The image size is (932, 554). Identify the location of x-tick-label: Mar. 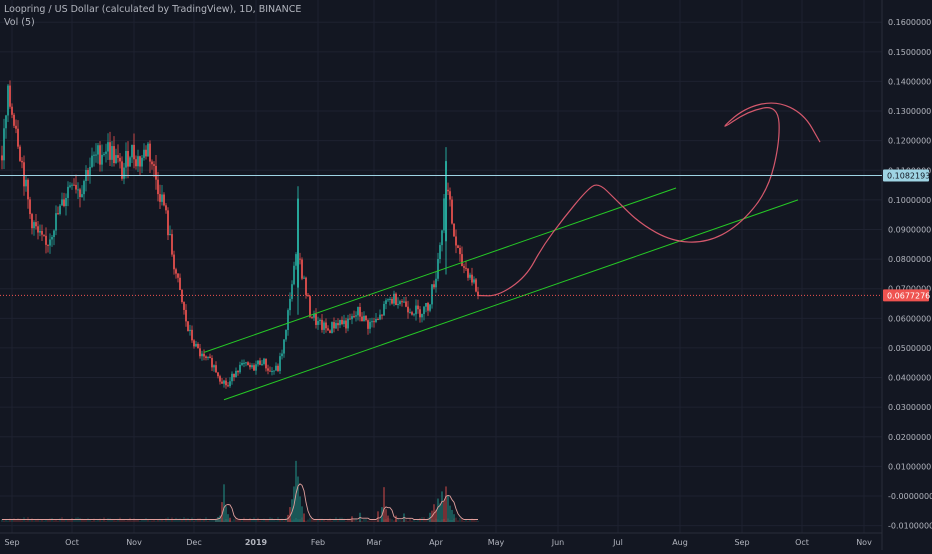
(374, 542).